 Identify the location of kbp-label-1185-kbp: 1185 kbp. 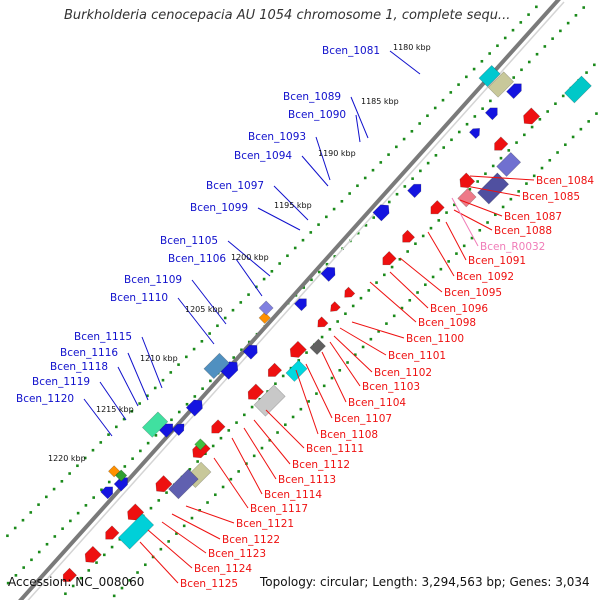
(380, 101).